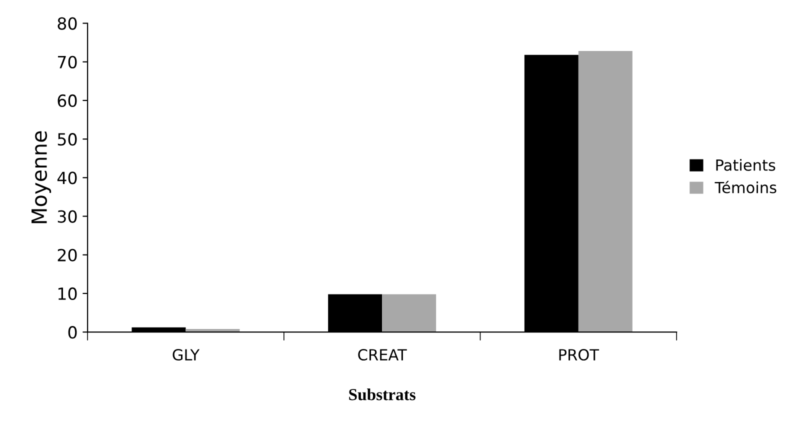 Image resolution: width=796 pixels, height=423 pixels. I want to click on legend-label: Patients, so click(746, 165).